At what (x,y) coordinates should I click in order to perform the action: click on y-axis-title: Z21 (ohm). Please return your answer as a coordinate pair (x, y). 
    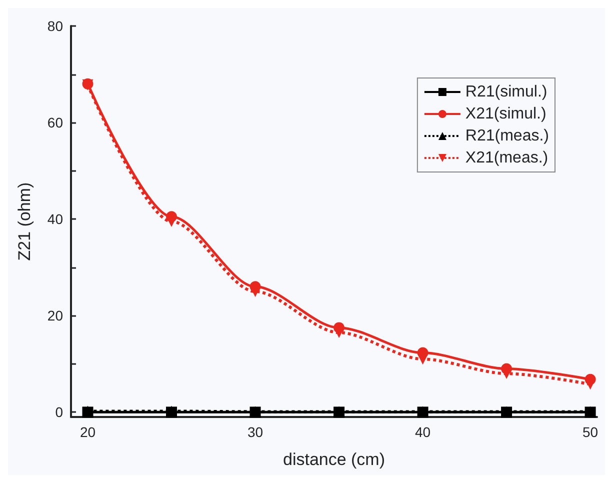
    Looking at the image, I should click on (24, 221).